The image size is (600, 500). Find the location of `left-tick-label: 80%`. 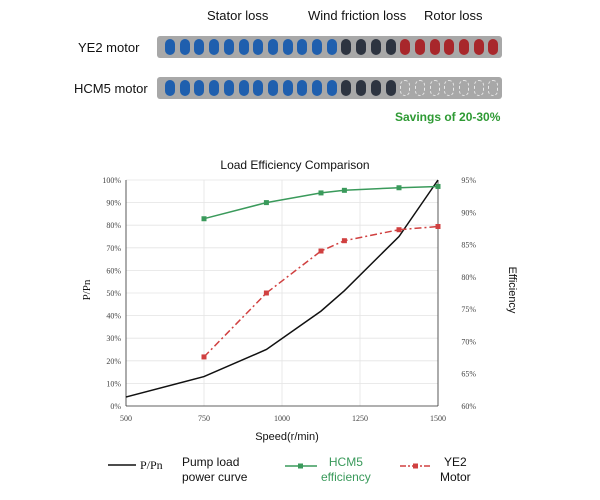

left-tick-label: 80% is located at coordinates (113, 225).